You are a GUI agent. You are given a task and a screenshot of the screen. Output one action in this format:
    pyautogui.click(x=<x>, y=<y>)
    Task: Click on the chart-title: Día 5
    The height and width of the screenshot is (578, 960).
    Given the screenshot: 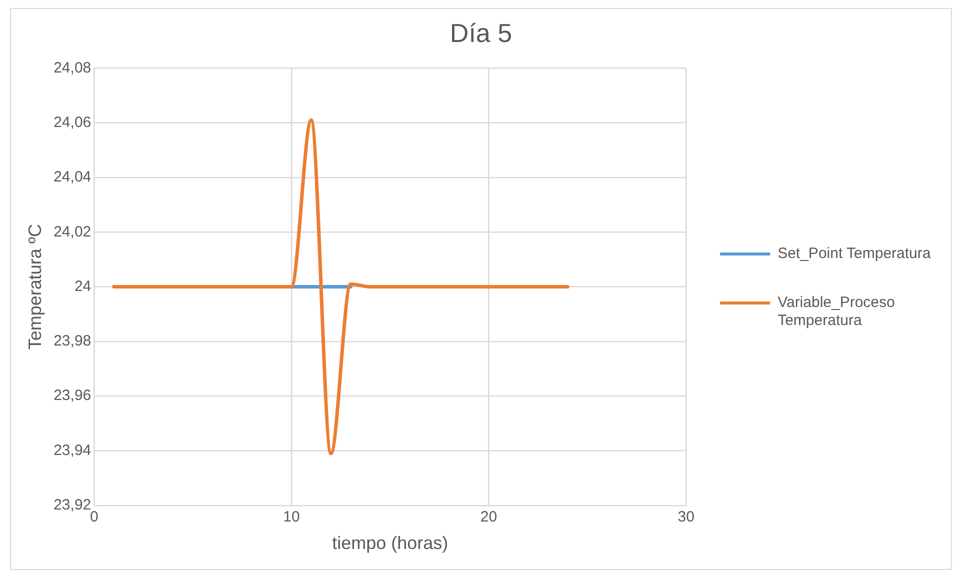 What is the action you would take?
    pyautogui.click(x=481, y=33)
    